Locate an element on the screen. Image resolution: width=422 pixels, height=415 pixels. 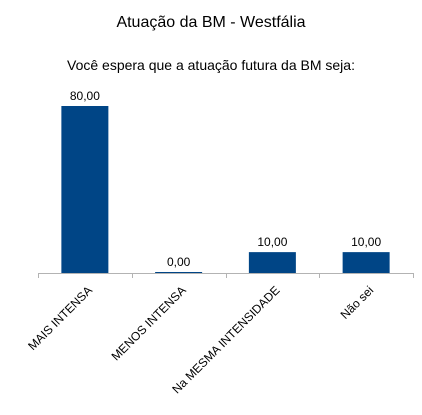
data-label: 80,00 is located at coordinates (85, 96).